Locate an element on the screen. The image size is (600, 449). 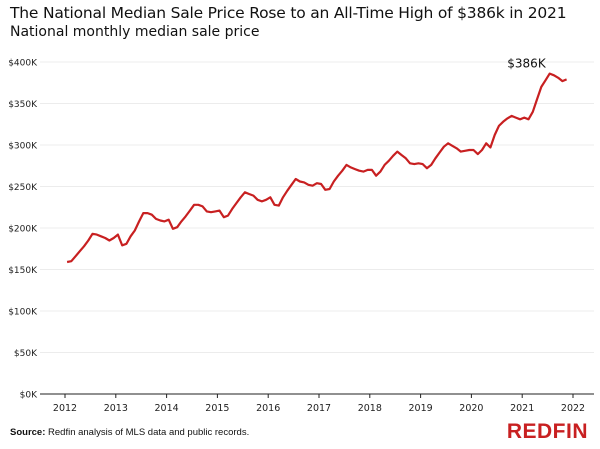
x-tick-label: 2022 is located at coordinates (573, 408).